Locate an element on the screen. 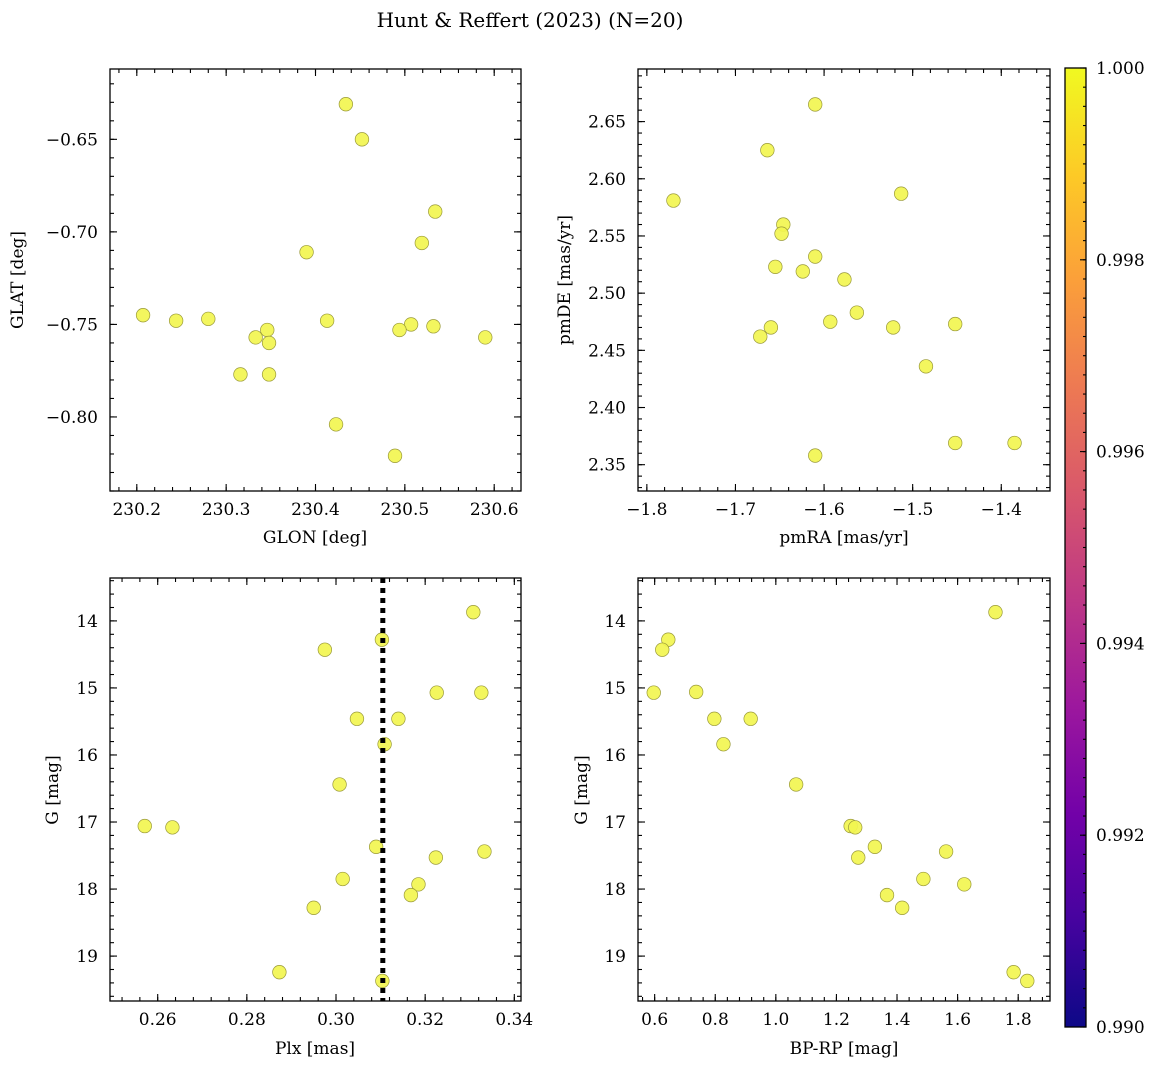 The image size is (1161, 1068). ylabel-pmde: pmDE [mas/yr] is located at coordinates (565, 280).